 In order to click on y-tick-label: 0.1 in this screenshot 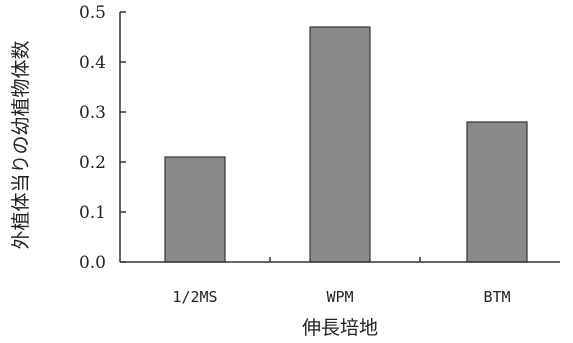, I will do `click(92, 213)`.